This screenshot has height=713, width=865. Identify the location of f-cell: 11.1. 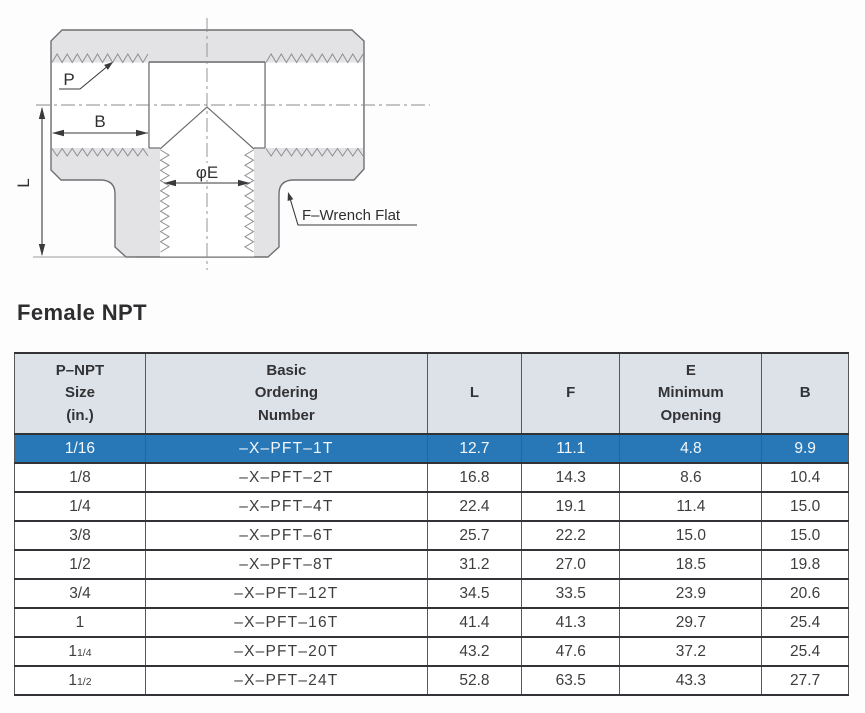
(571, 448).